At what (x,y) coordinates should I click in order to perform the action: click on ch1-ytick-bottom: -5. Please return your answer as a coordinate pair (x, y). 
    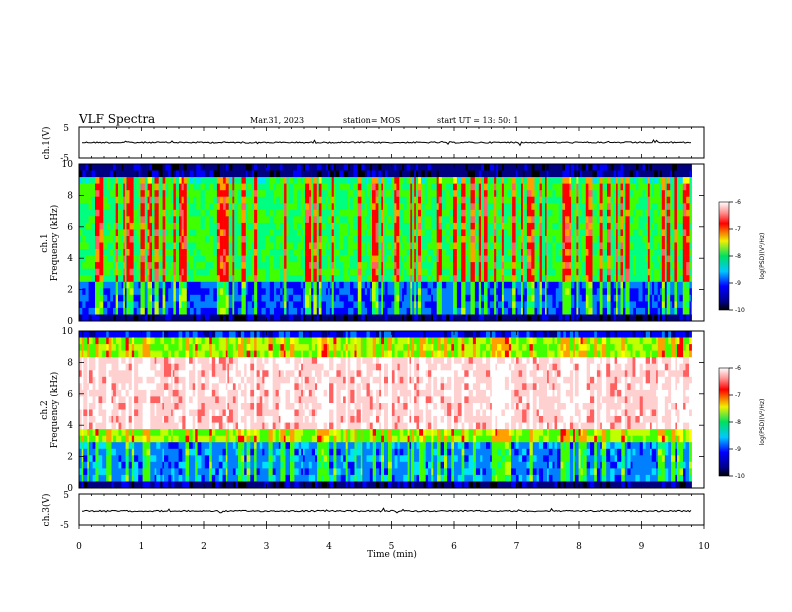
    Looking at the image, I should click on (64, 159).